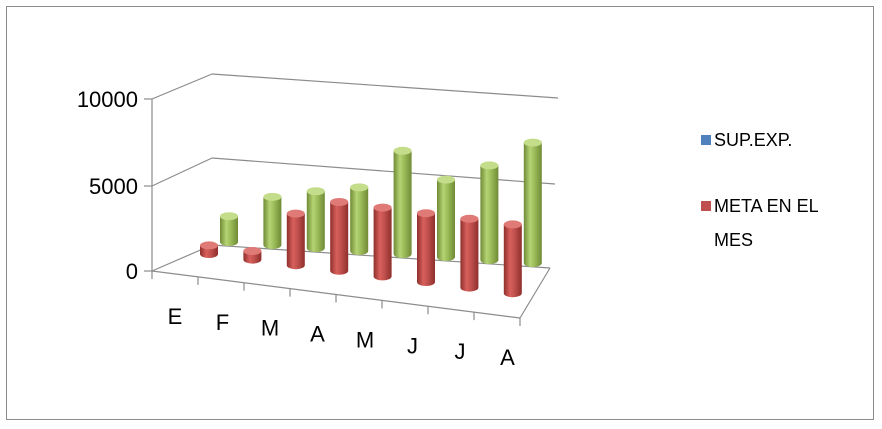  Describe the element at coordinates (760, 223) in the screenshot. I see `legend-item-meta-en-el-mes: META EN EL MES` at that location.